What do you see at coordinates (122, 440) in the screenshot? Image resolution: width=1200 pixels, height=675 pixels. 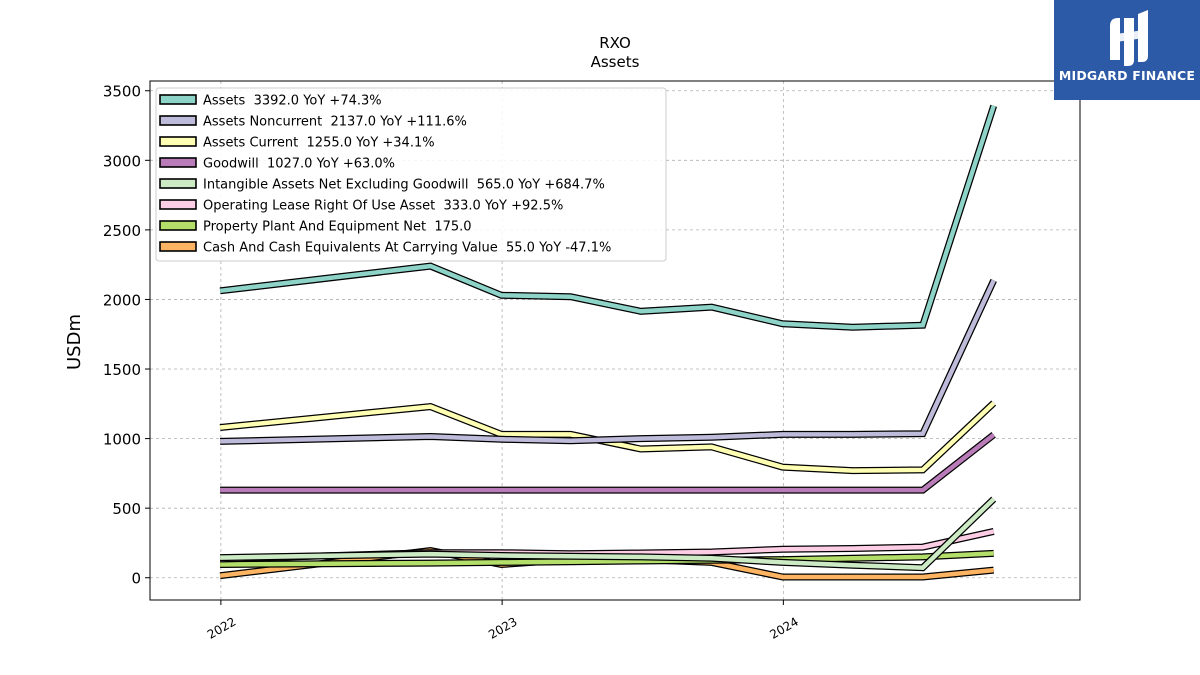 I see `y-tick-label: 1000` at bounding box center [122, 440].